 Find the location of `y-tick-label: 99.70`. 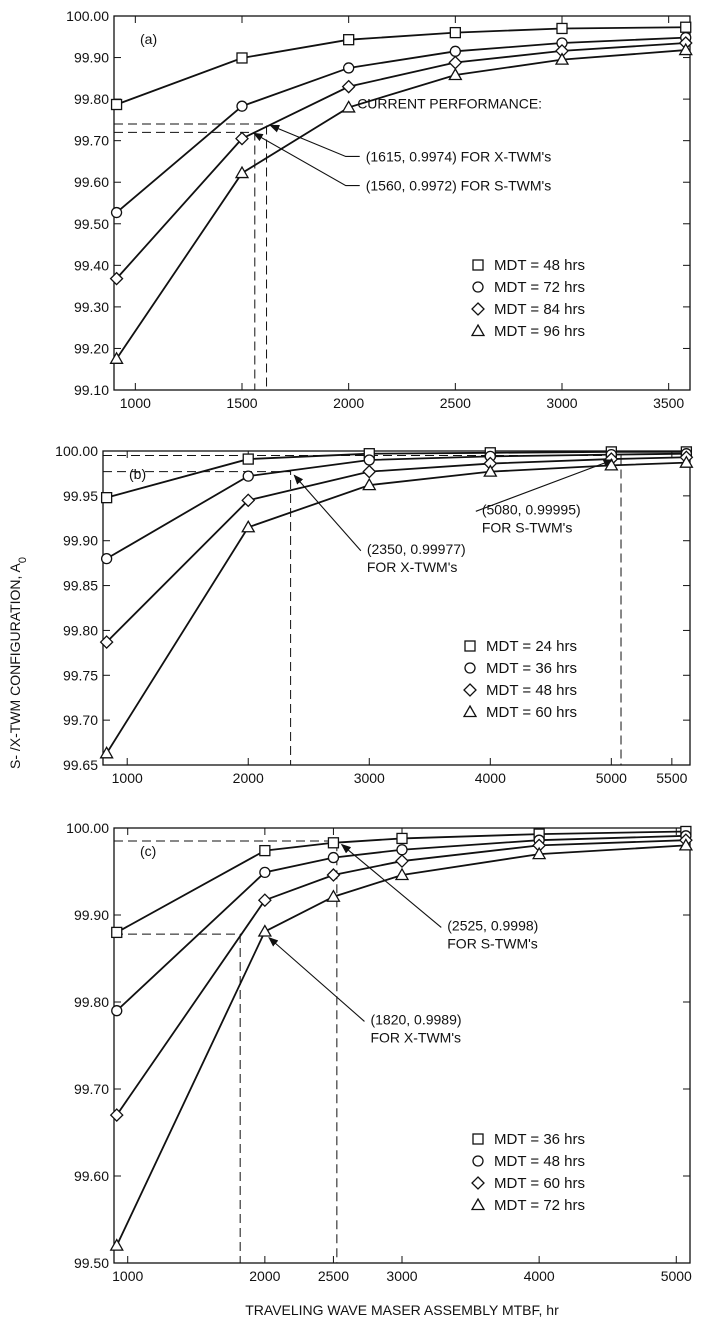

y-tick-label: 99.70 is located at coordinates (80, 720).